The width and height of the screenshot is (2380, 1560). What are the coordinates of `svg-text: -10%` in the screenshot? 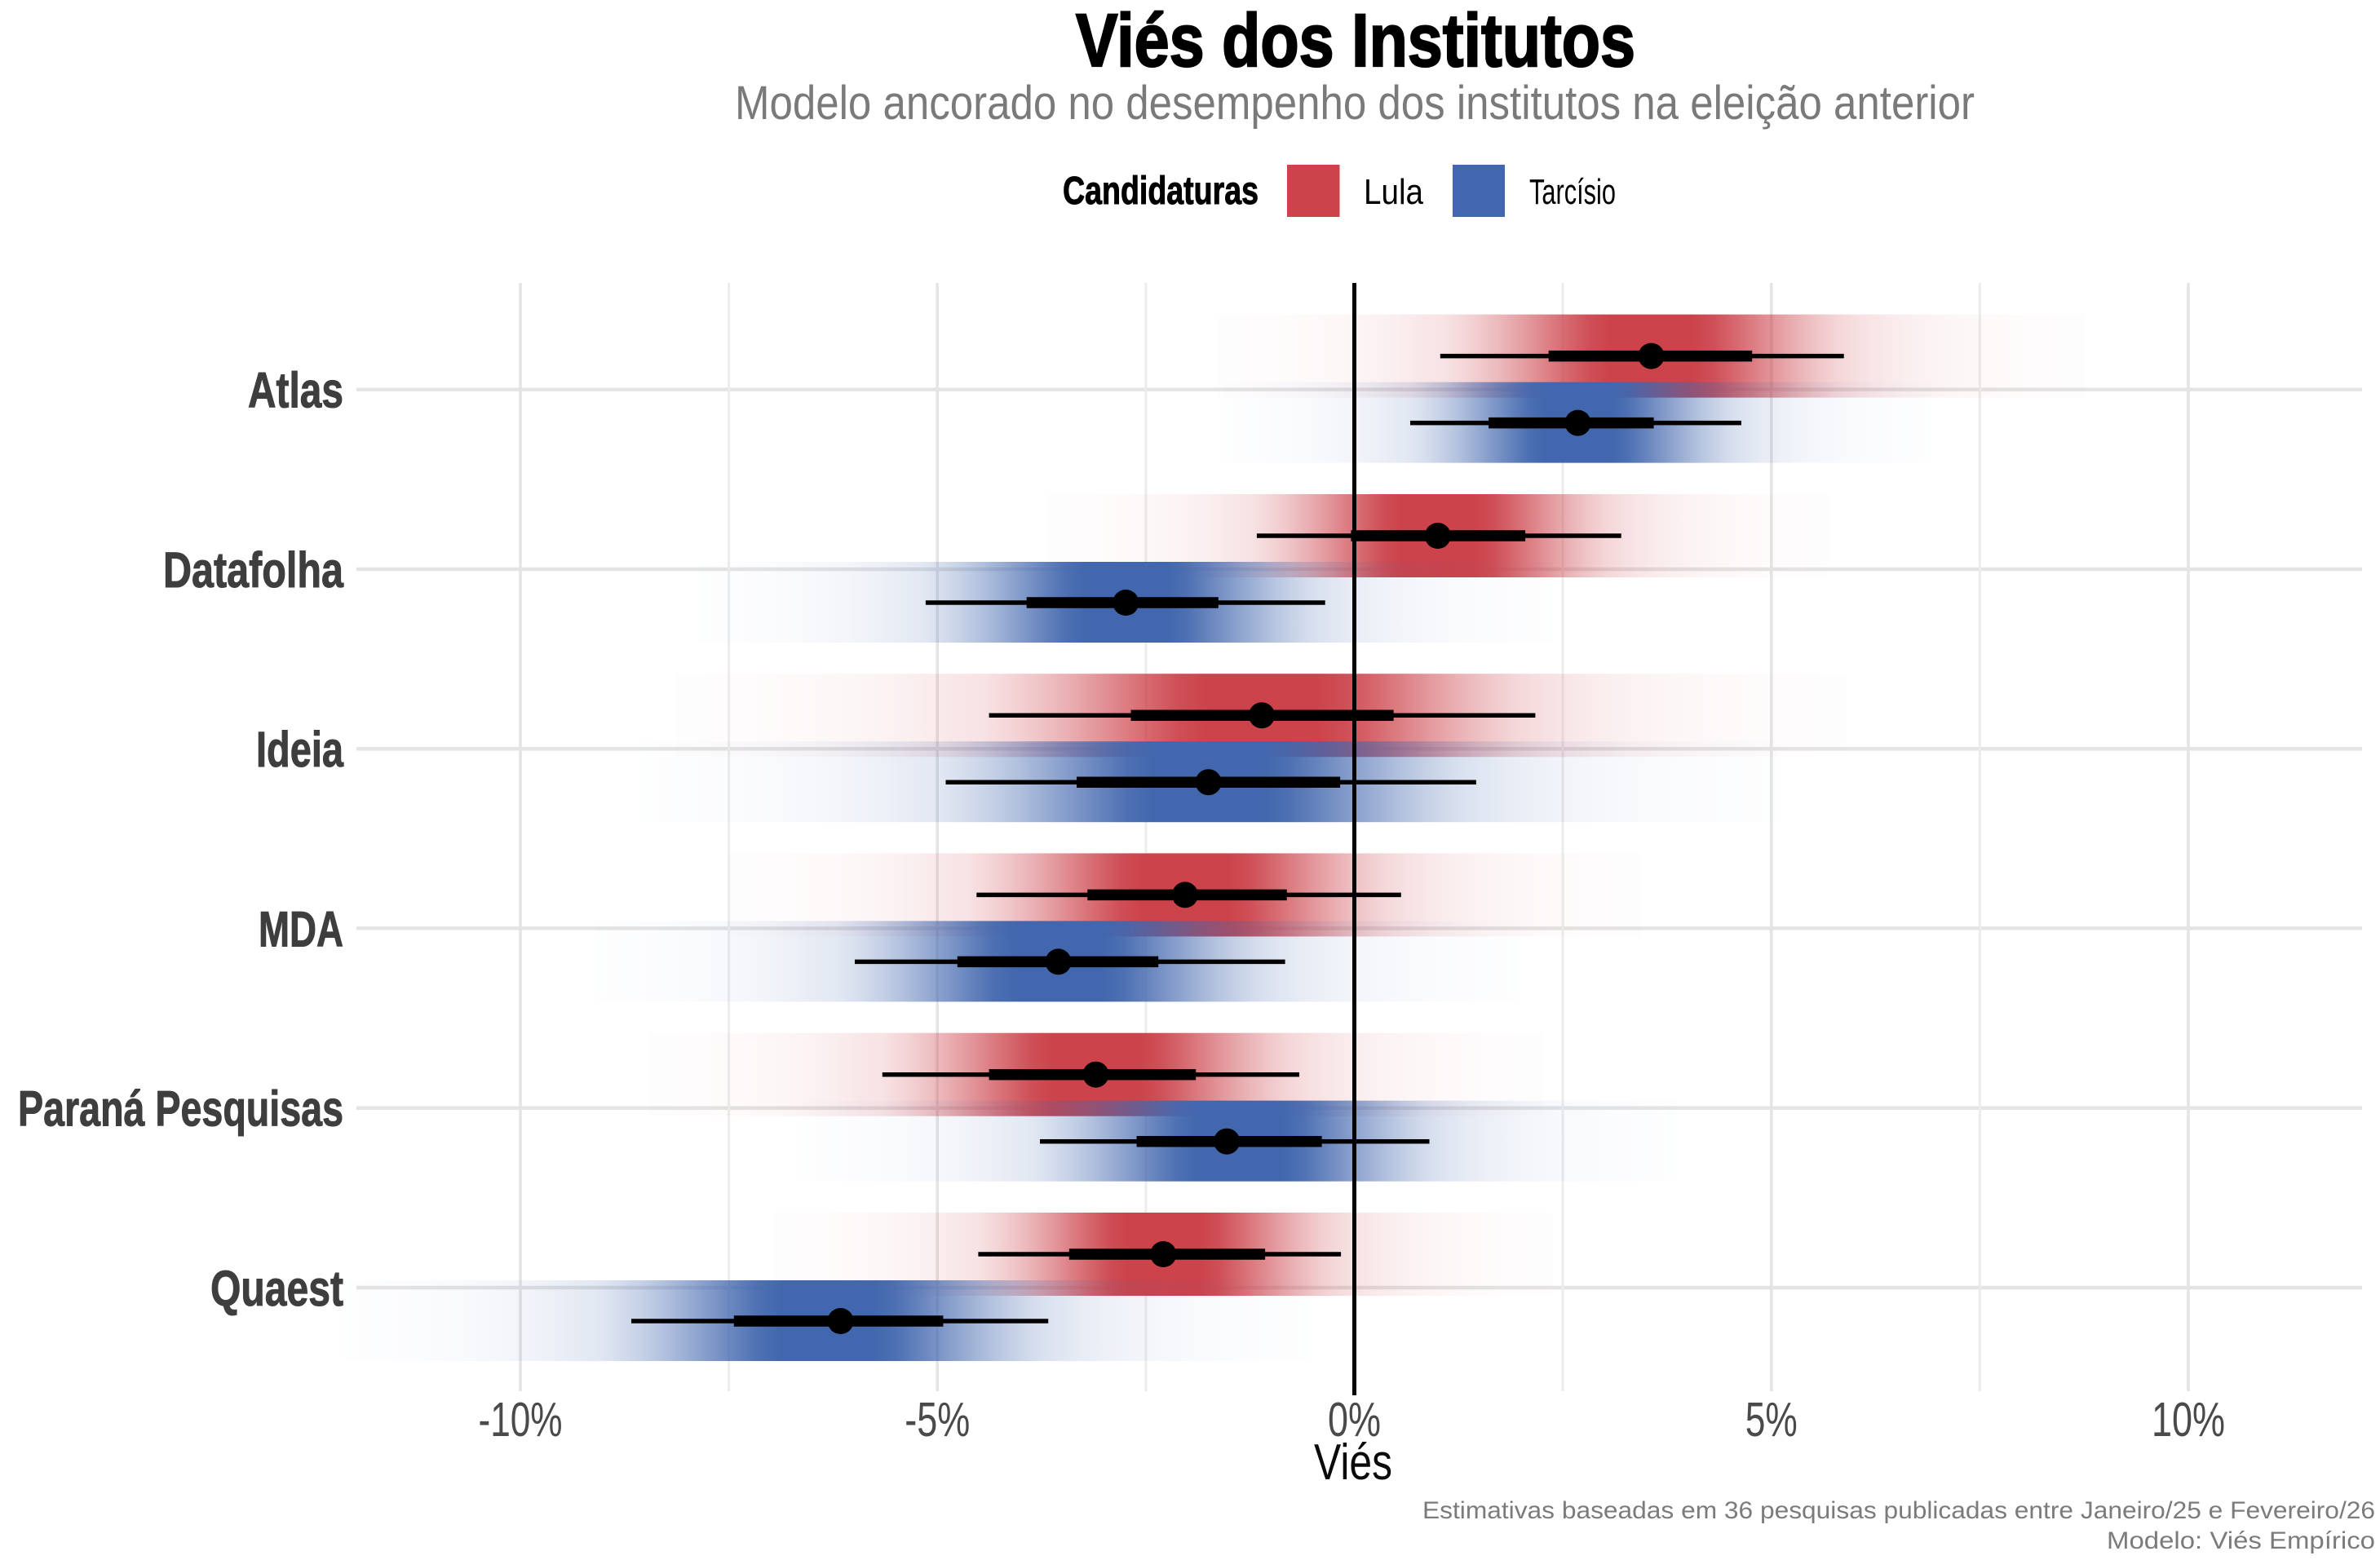 It's located at (521, 1420).